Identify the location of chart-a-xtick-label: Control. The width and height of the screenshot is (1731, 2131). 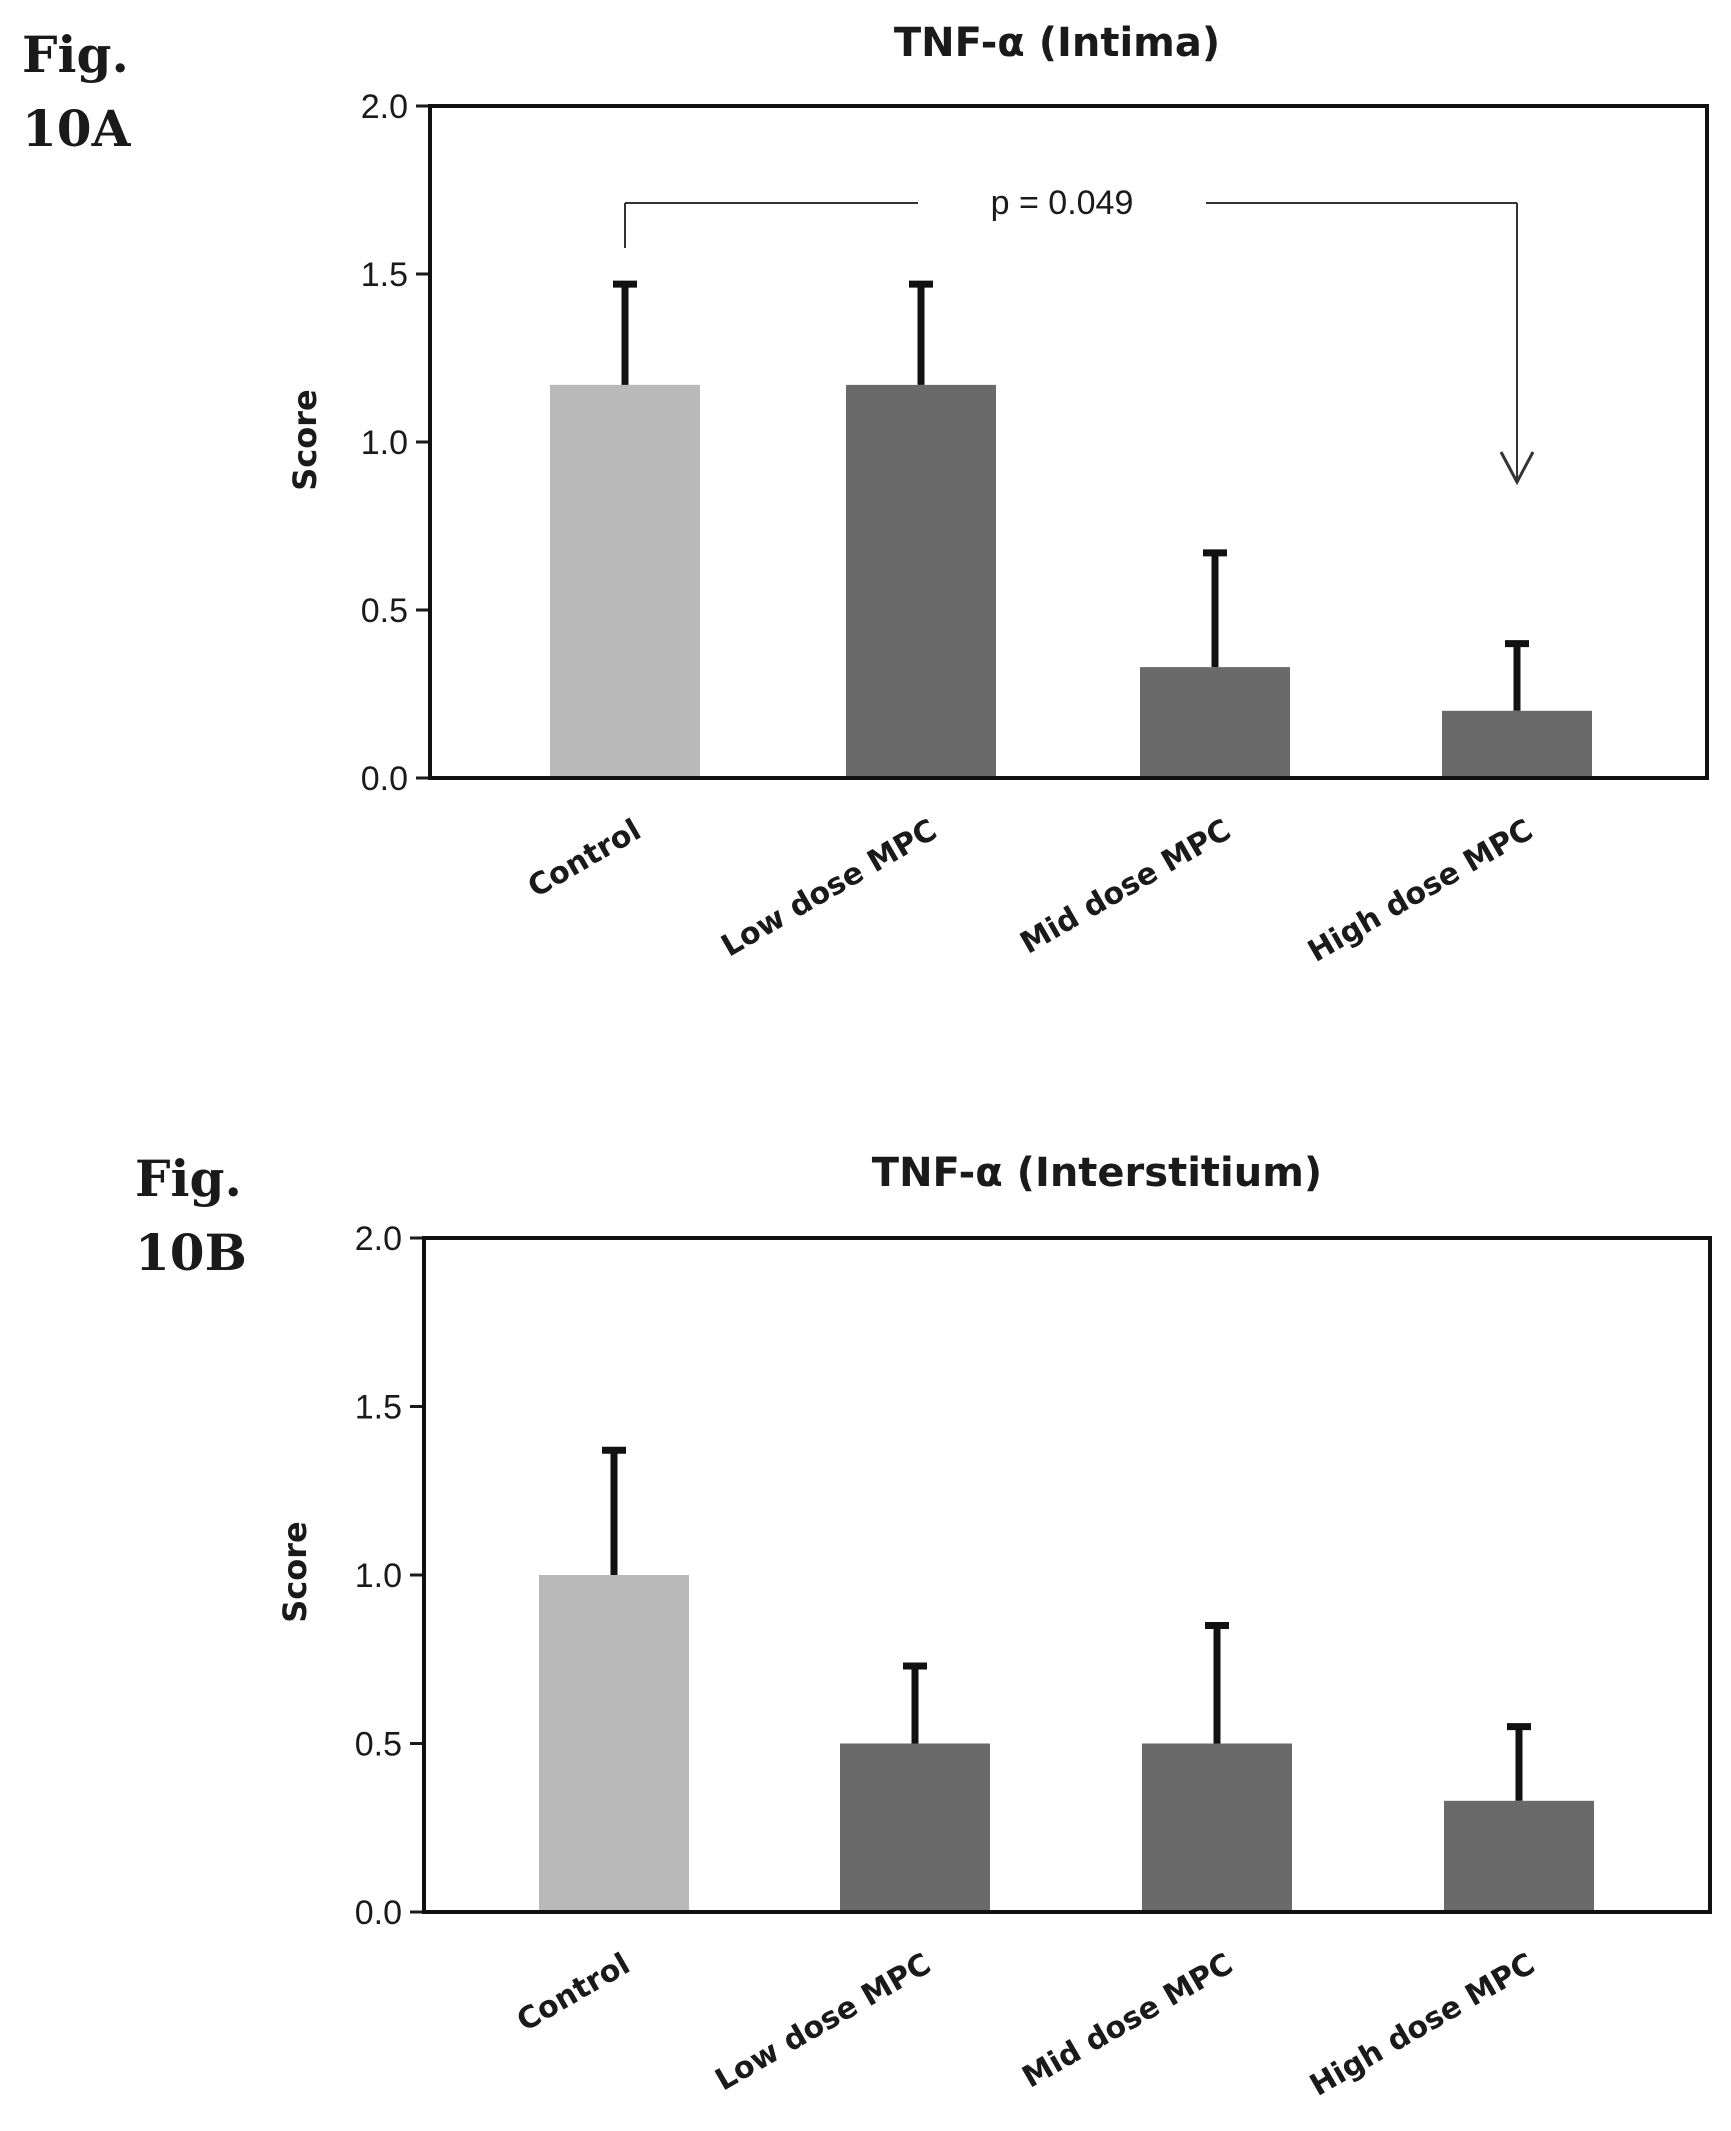
(584, 859).